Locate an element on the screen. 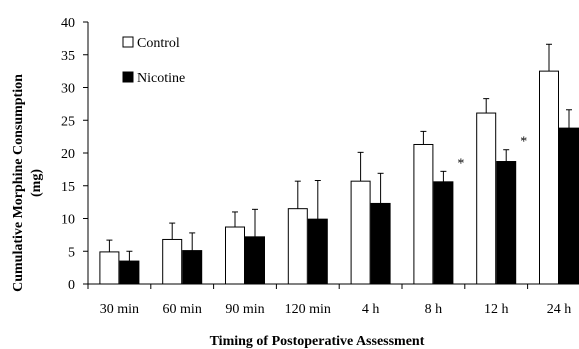 This screenshot has width=579, height=349. legend-swatch-nicotine is located at coordinates (128, 77).